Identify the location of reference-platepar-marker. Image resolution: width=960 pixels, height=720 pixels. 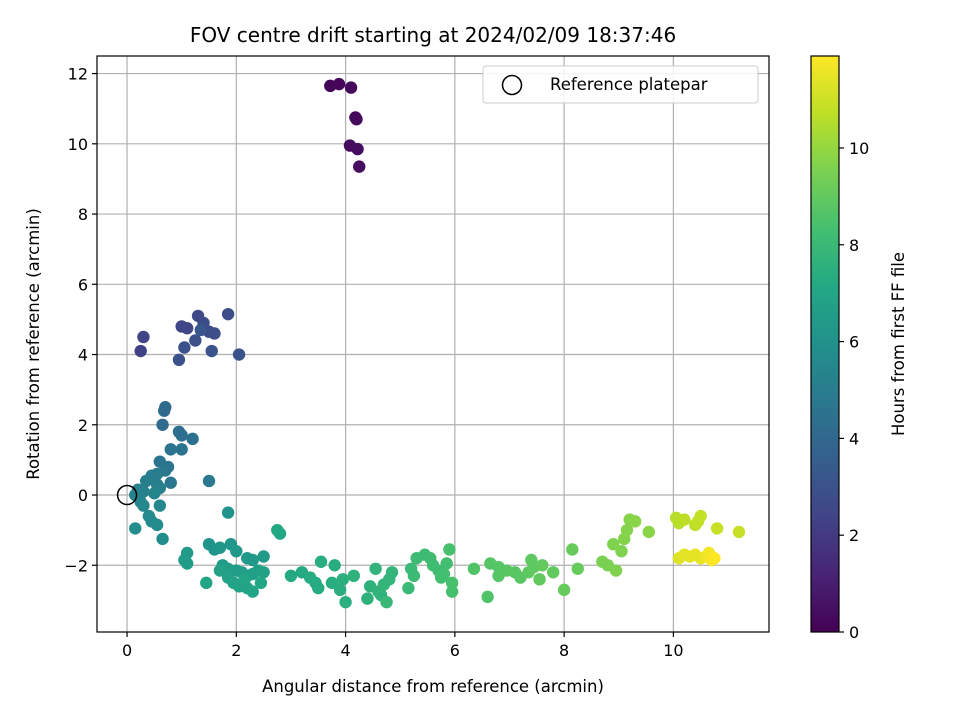
(127, 495).